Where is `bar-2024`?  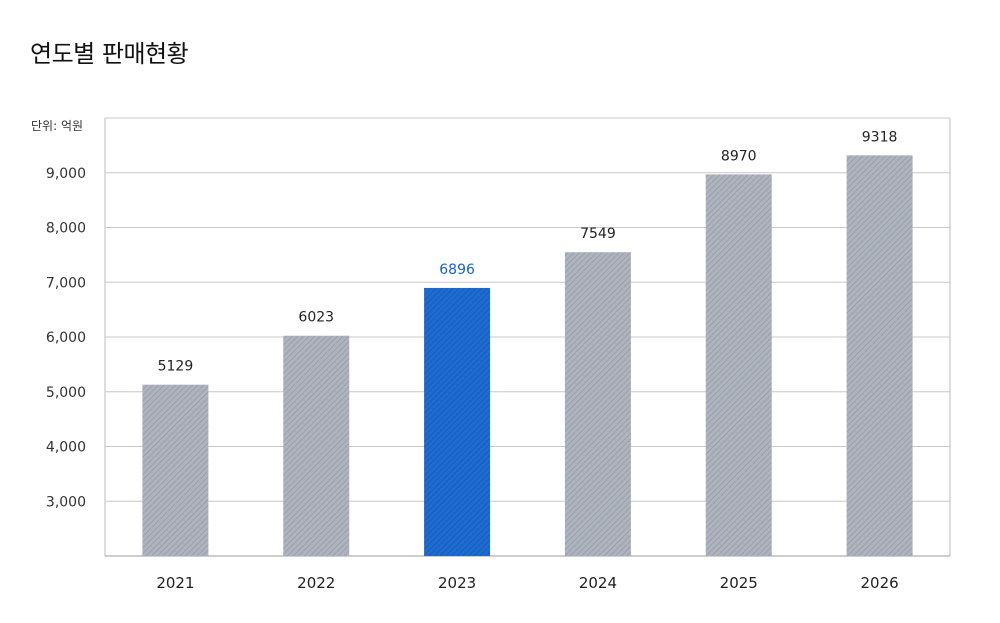
bar-2024 is located at coordinates (597, 404).